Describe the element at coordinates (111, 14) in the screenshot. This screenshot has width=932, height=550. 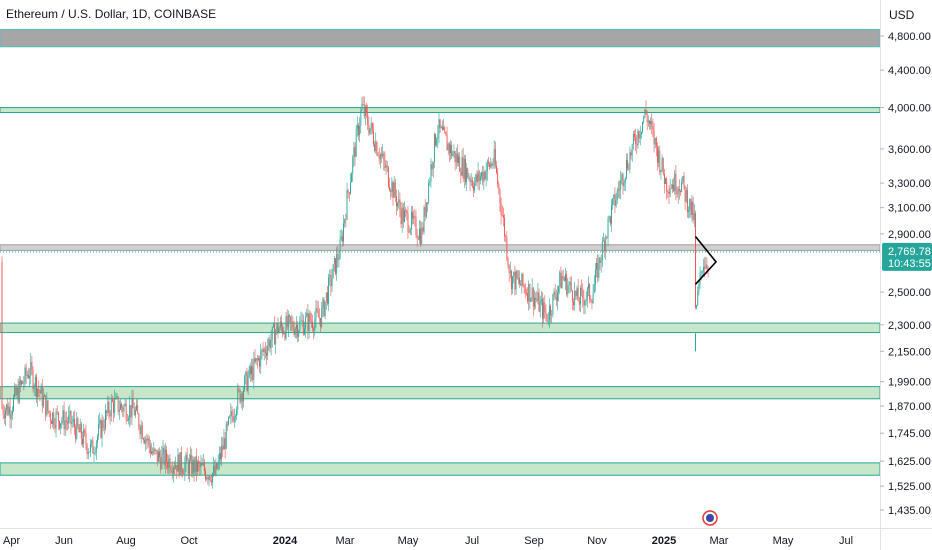
I see `symbol-title: Ethereum / U.S. Dollar, 1D, COINBASE` at that location.